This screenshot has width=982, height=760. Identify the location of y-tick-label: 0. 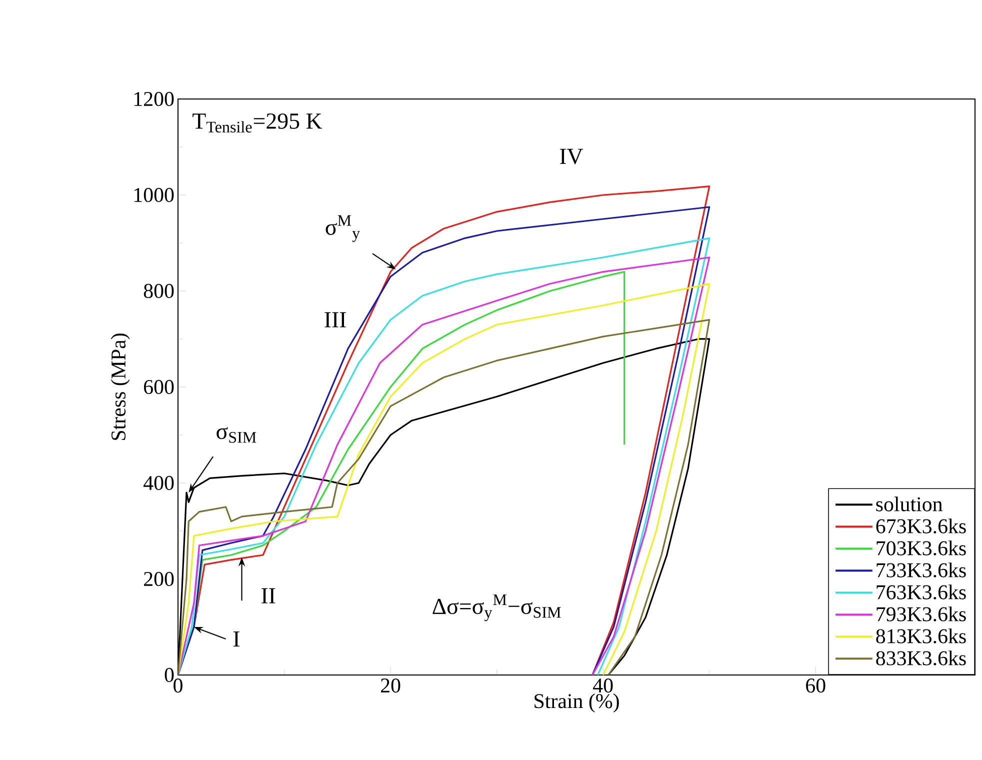
(169, 675).